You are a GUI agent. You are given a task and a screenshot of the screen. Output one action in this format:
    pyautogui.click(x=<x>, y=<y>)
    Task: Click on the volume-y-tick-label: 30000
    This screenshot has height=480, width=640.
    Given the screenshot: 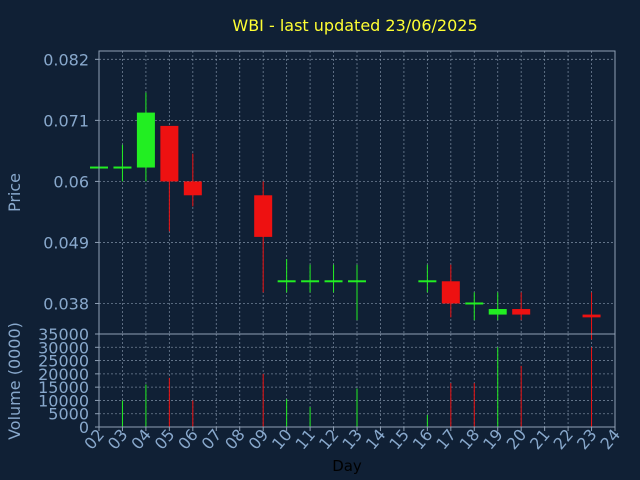 What is the action you would take?
    pyautogui.click(x=63, y=347)
    